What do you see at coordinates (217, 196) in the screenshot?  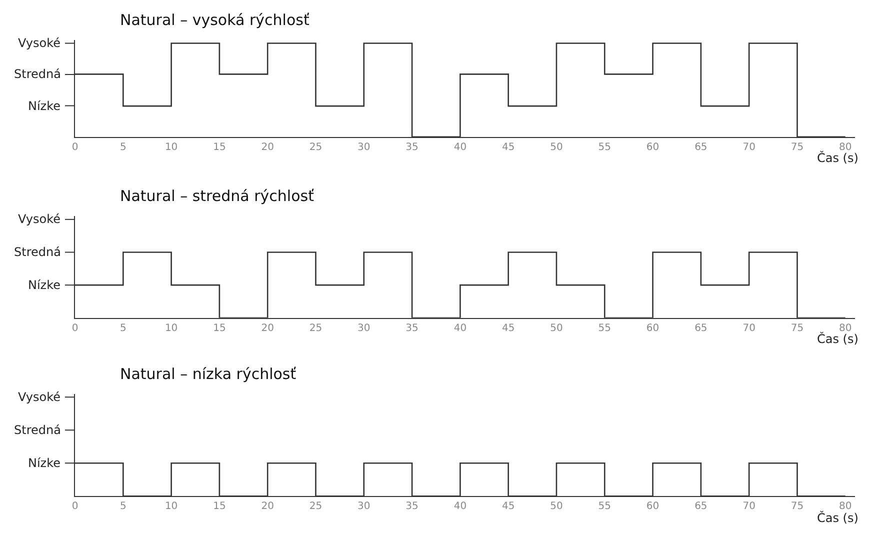 I see `chart-title: Natural – stredná rýchlosť` at bounding box center [217, 196].